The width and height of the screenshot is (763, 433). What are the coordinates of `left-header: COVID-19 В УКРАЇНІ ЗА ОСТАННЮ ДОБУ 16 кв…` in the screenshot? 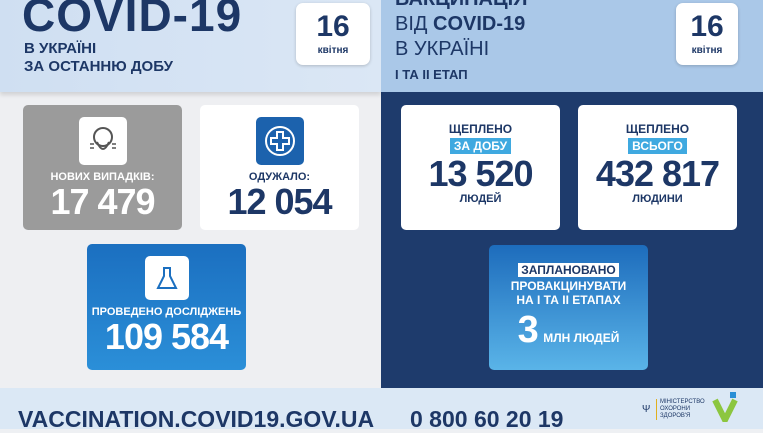 It's located at (190, 46).